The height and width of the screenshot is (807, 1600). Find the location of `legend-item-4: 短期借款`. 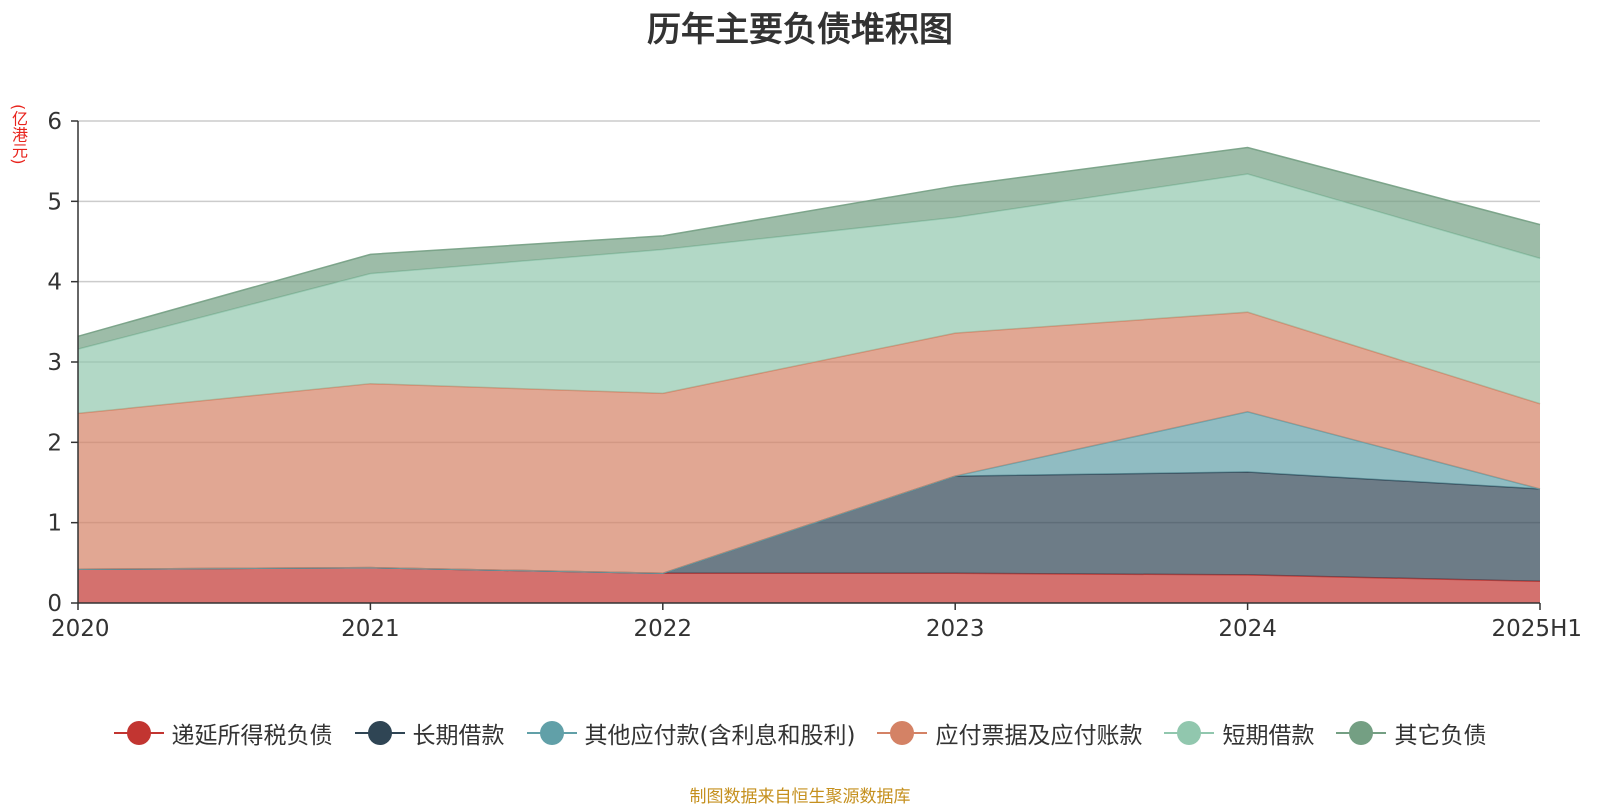

legend-item-4: 短期借款 is located at coordinates (1239, 733).